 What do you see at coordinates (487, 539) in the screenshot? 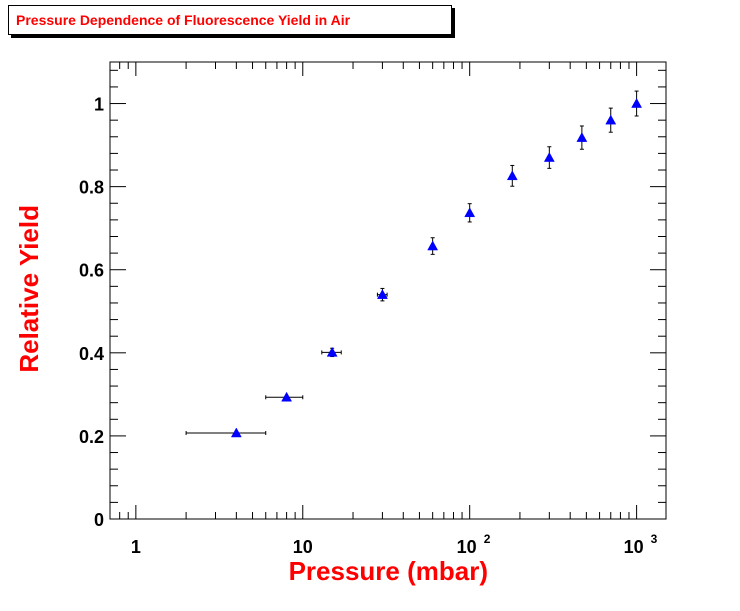
I see `x-tick-label-exponent: 2` at bounding box center [487, 539].